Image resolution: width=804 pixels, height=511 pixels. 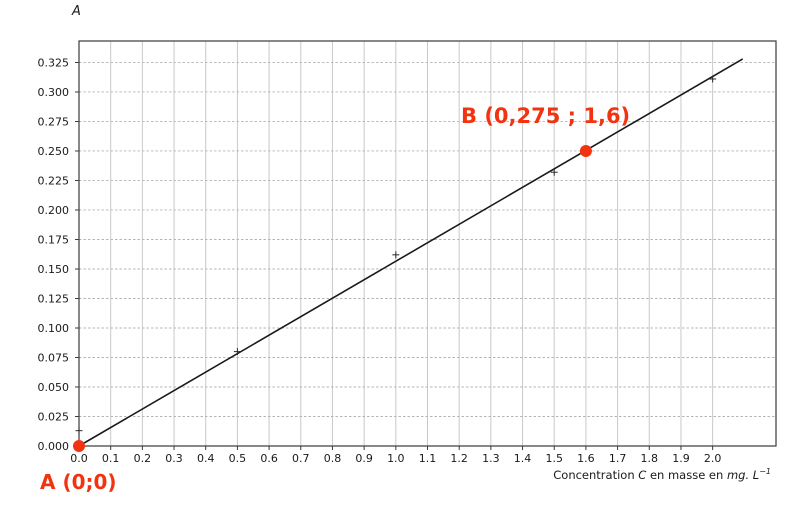 I want to click on x-axis-title-part: Concentration, so click(x=596, y=474).